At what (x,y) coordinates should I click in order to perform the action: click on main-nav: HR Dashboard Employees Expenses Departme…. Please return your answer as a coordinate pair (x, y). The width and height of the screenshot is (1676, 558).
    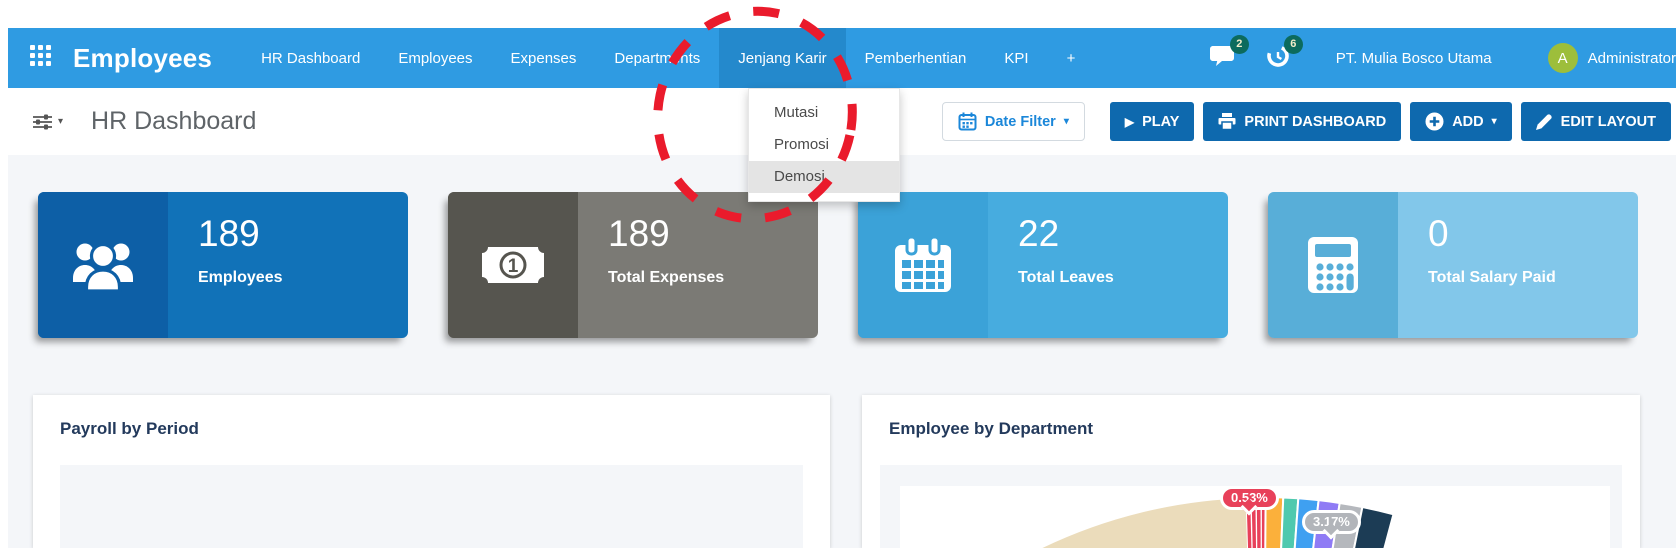
    Looking at the image, I should click on (668, 58).